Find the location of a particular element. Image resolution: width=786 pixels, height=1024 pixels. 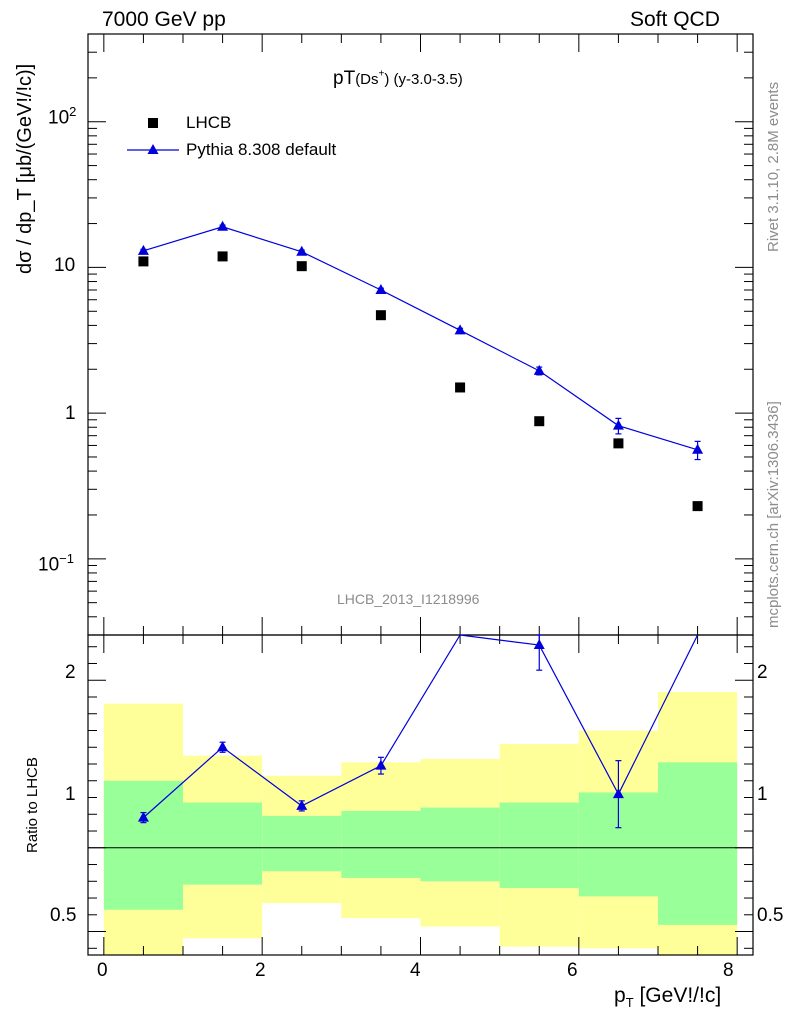

rivet-label: Rivet 3.1.10, 2.8M events is located at coordinates (773, 166).